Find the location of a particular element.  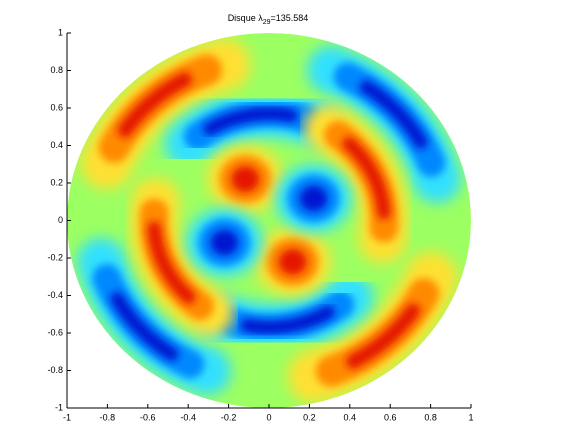

y-tick-label: 0.8 is located at coordinates (56, 70).